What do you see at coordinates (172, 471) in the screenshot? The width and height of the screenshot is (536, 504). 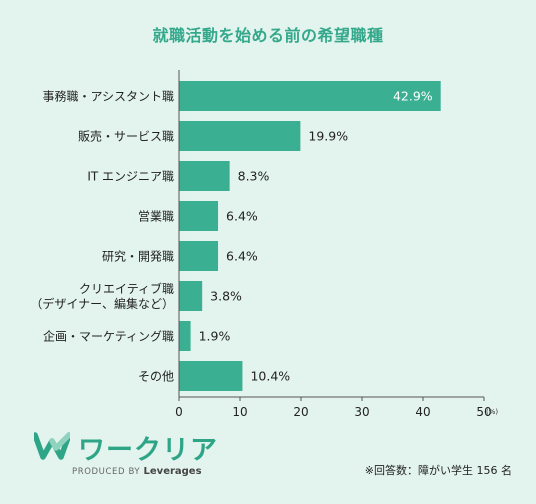 I see `company-name: Leverages` at bounding box center [172, 471].